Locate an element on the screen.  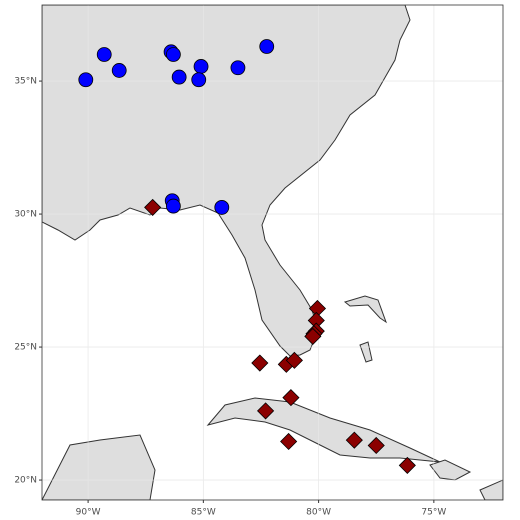
y-tick-label: 25°N is located at coordinates (25, 348).